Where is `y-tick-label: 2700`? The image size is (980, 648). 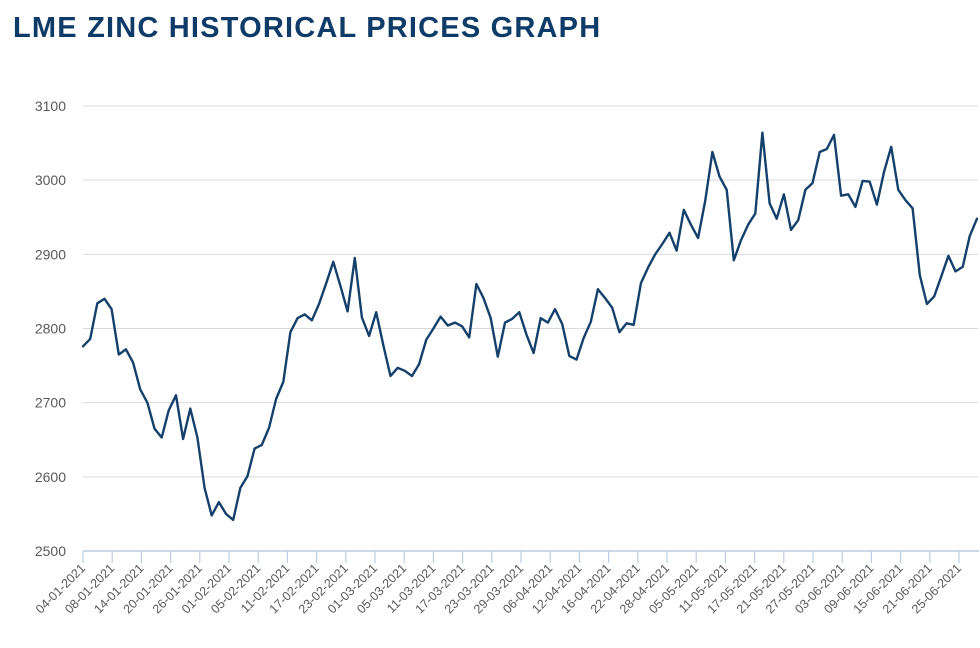 y-tick-label: 2700 is located at coordinates (50, 403).